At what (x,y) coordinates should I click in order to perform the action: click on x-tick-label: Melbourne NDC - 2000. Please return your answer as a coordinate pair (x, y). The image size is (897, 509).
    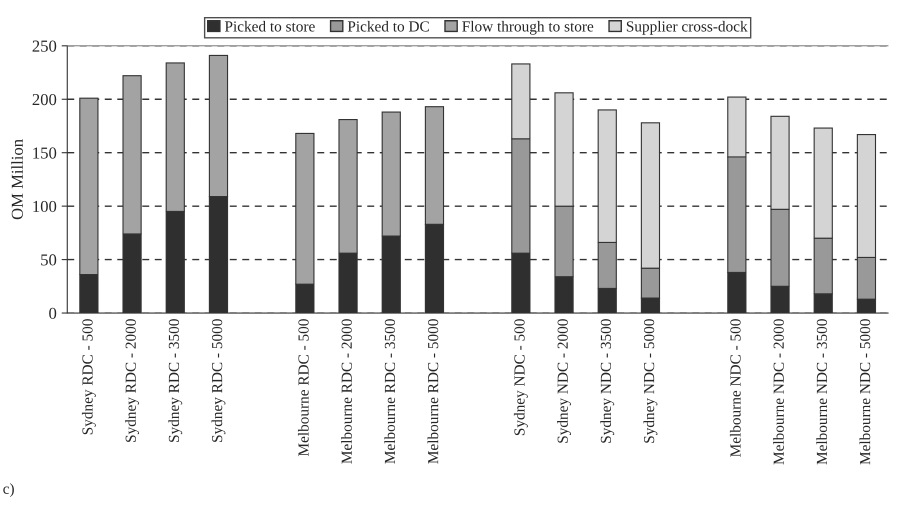
    Looking at the image, I should click on (778, 392).